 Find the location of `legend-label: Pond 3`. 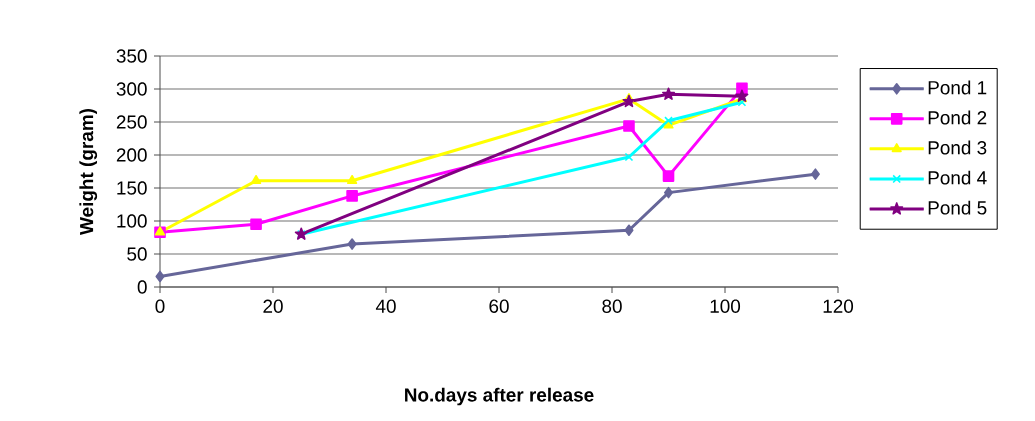

legend-label: Pond 3 is located at coordinates (957, 147).